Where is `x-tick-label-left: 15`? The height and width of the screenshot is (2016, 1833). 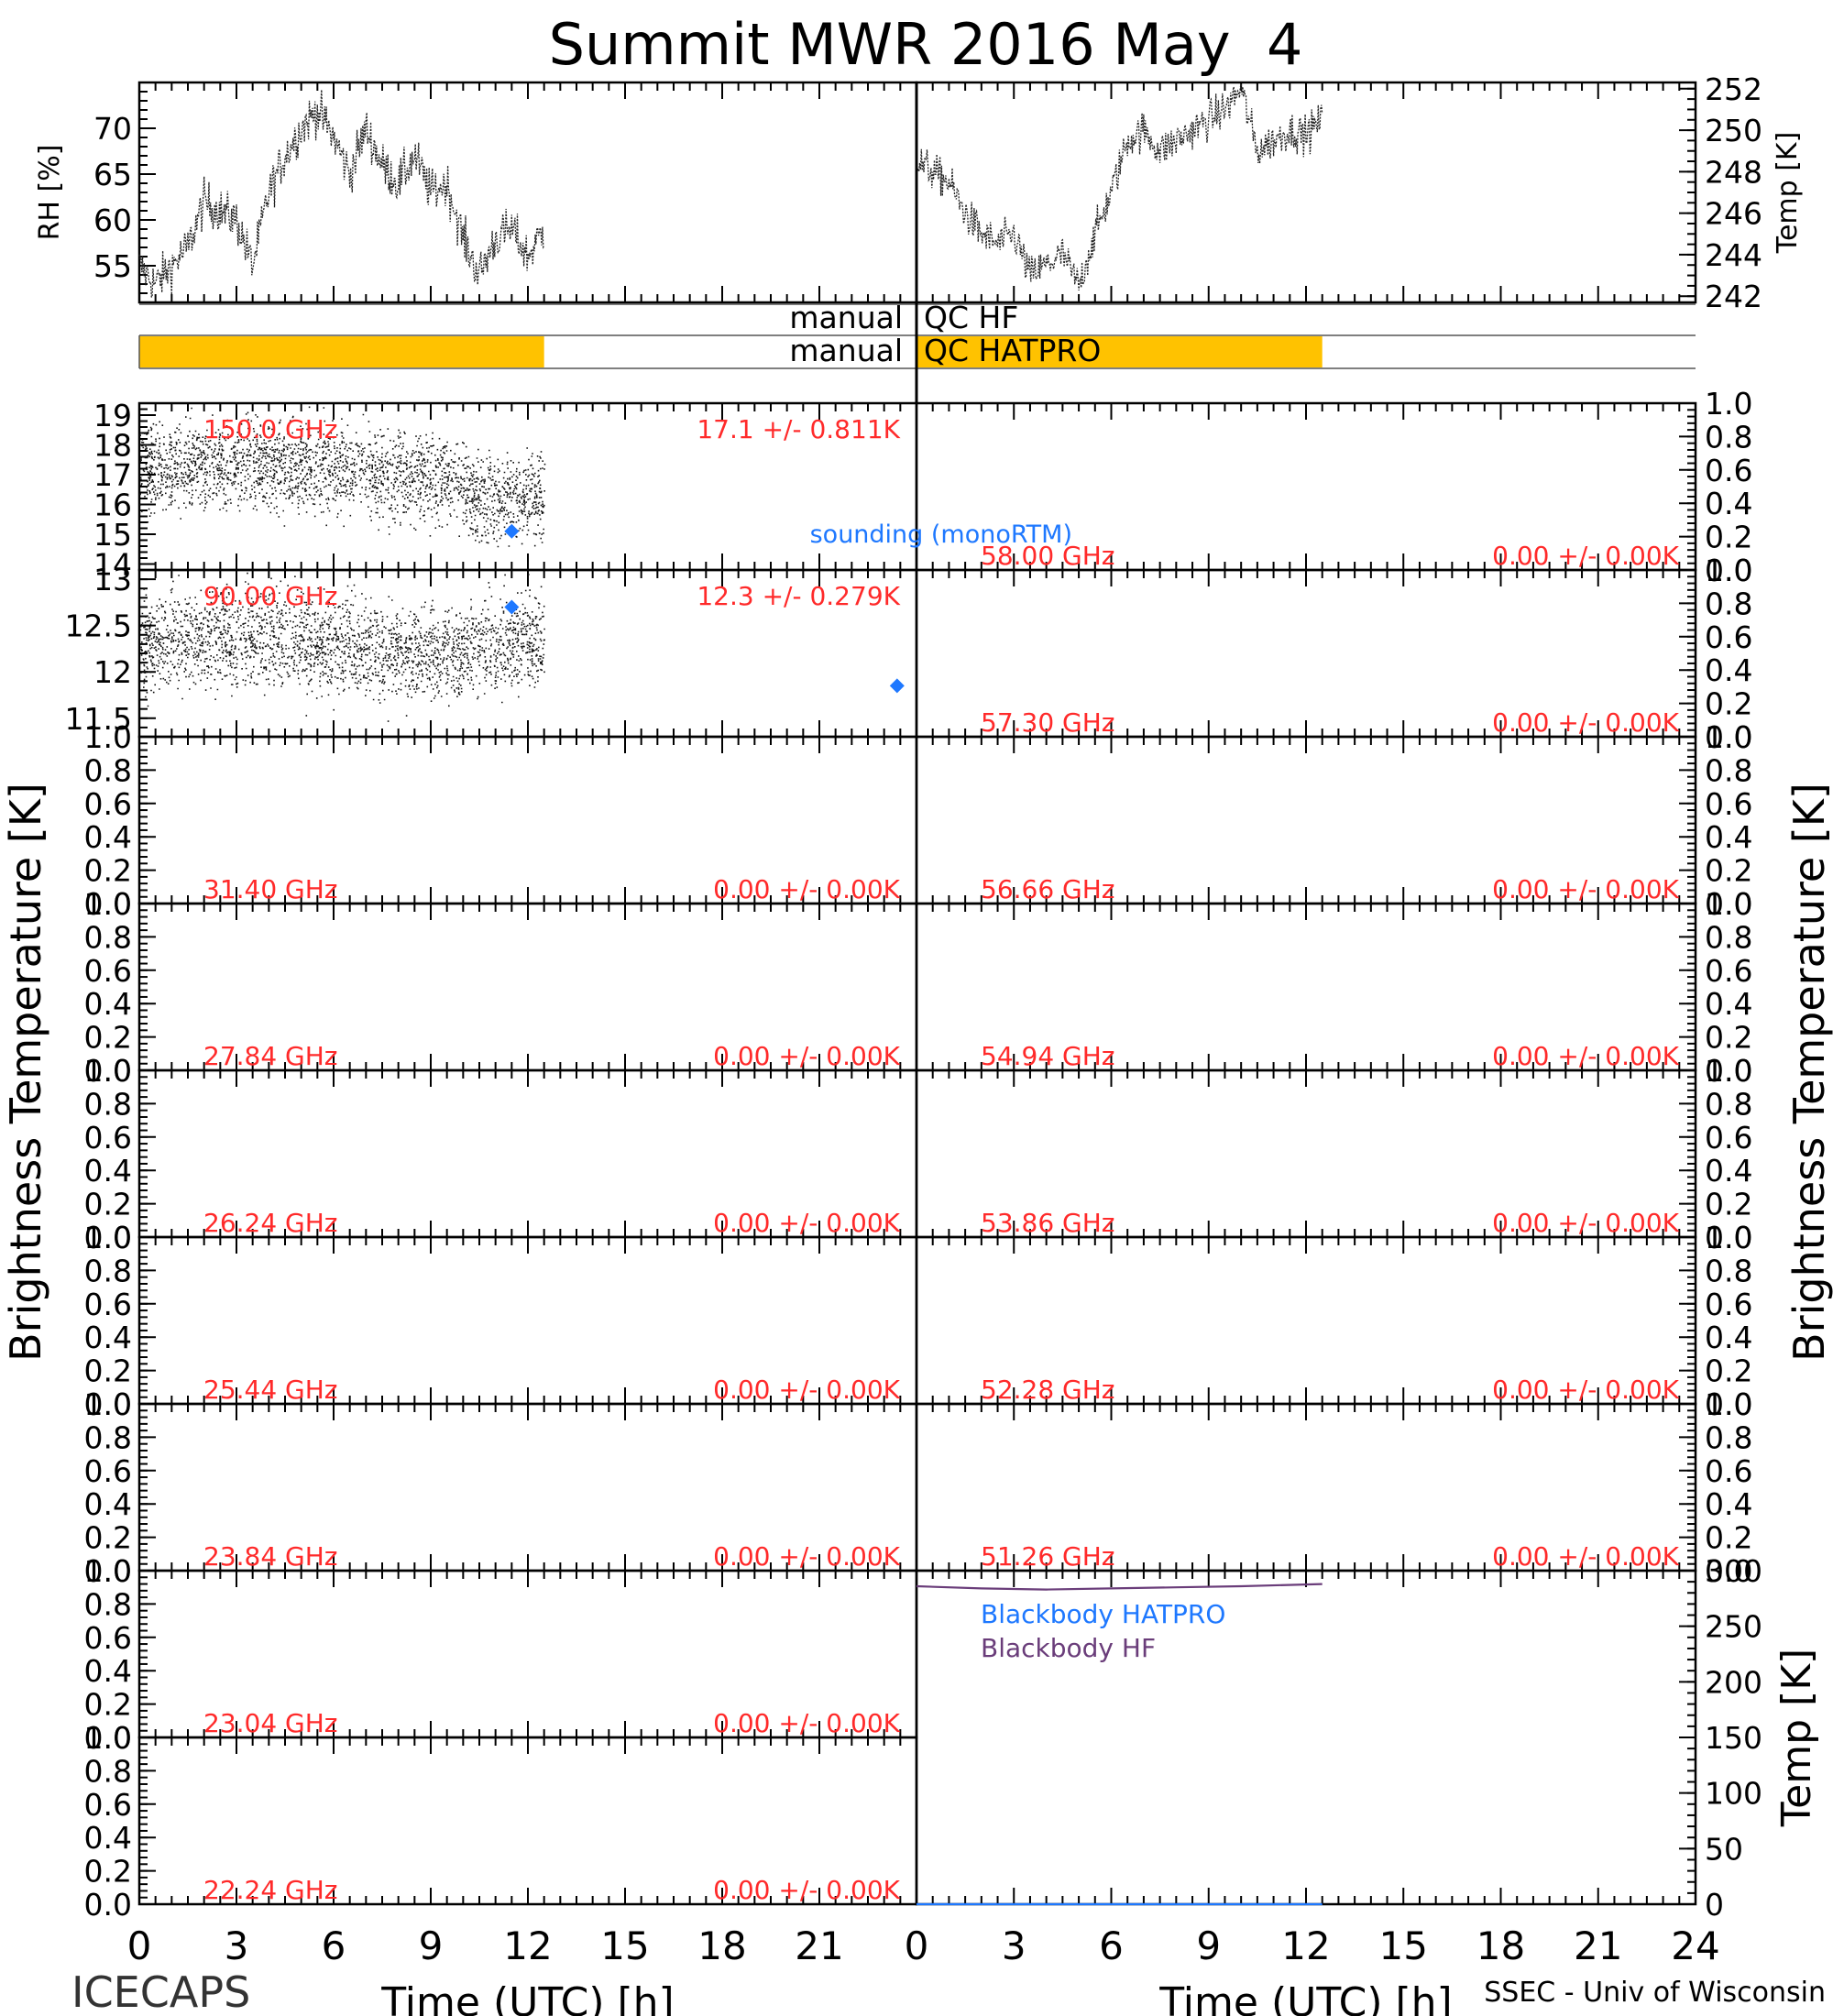 x-tick-label-left: 15 is located at coordinates (624, 1945).